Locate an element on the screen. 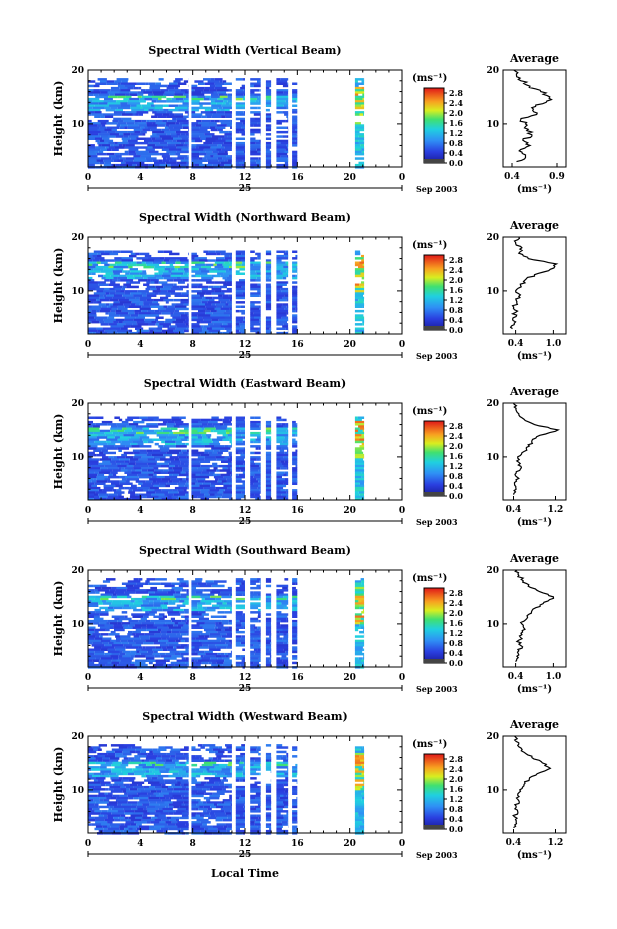 The image size is (617, 929). y-tick-label: 20 is located at coordinates (77, 404).